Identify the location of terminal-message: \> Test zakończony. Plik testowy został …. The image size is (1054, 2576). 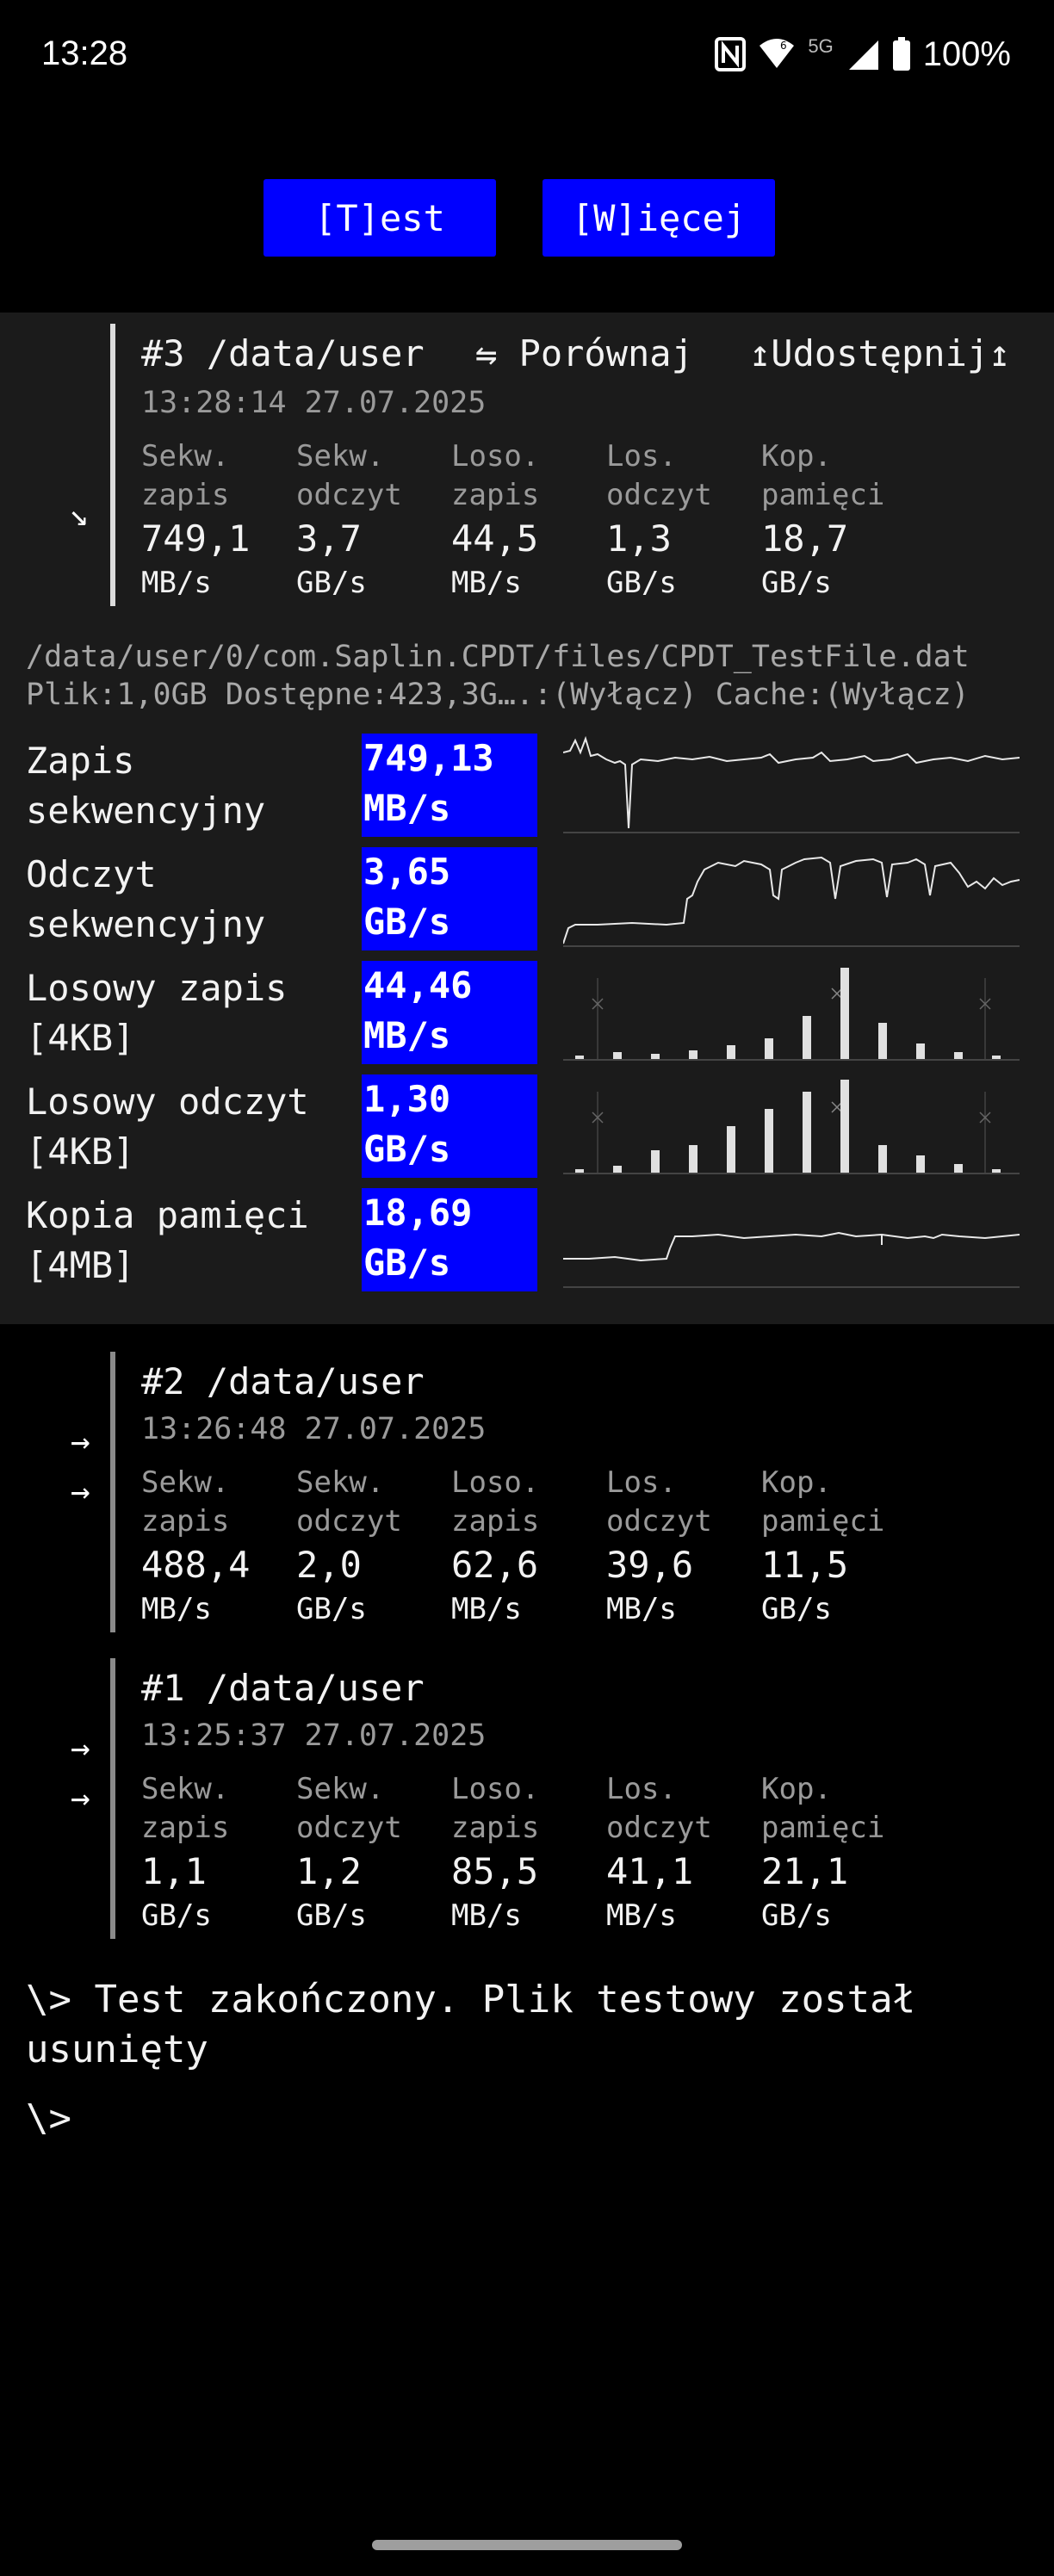
(470, 2025).